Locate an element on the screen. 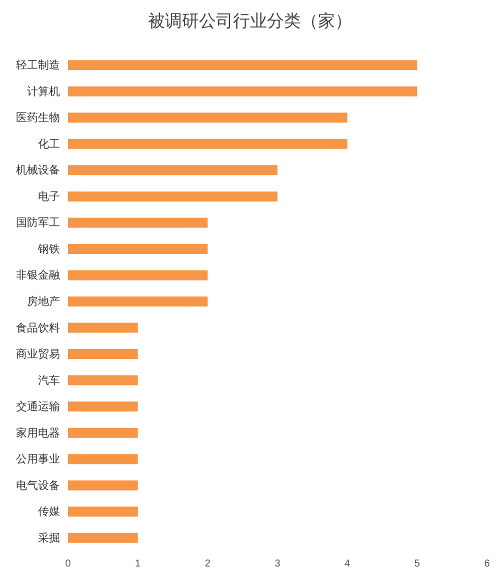 This screenshot has height=579, width=500. x-tick-label: 3 is located at coordinates (277, 564).